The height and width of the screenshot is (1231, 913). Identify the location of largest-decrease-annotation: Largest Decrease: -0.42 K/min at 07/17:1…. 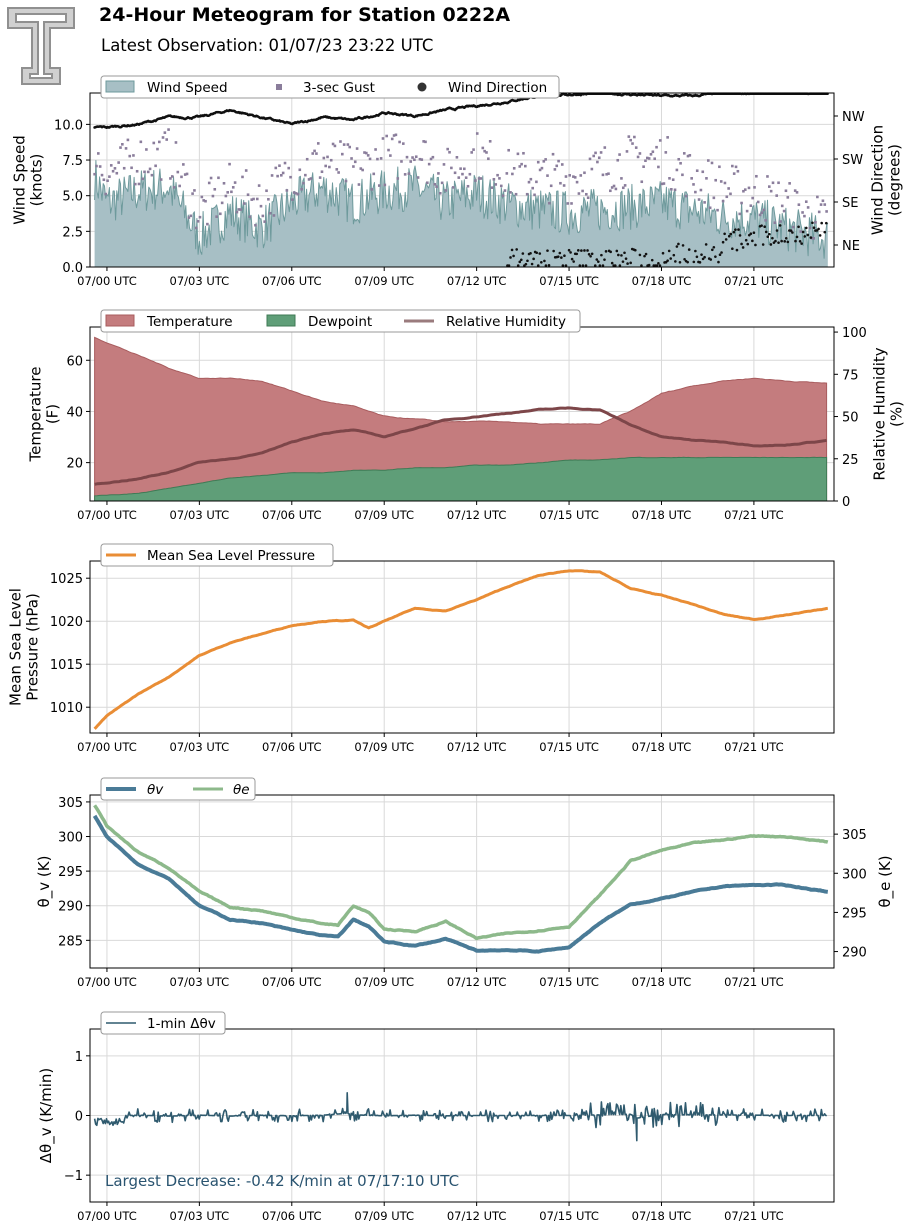
(282, 1181).